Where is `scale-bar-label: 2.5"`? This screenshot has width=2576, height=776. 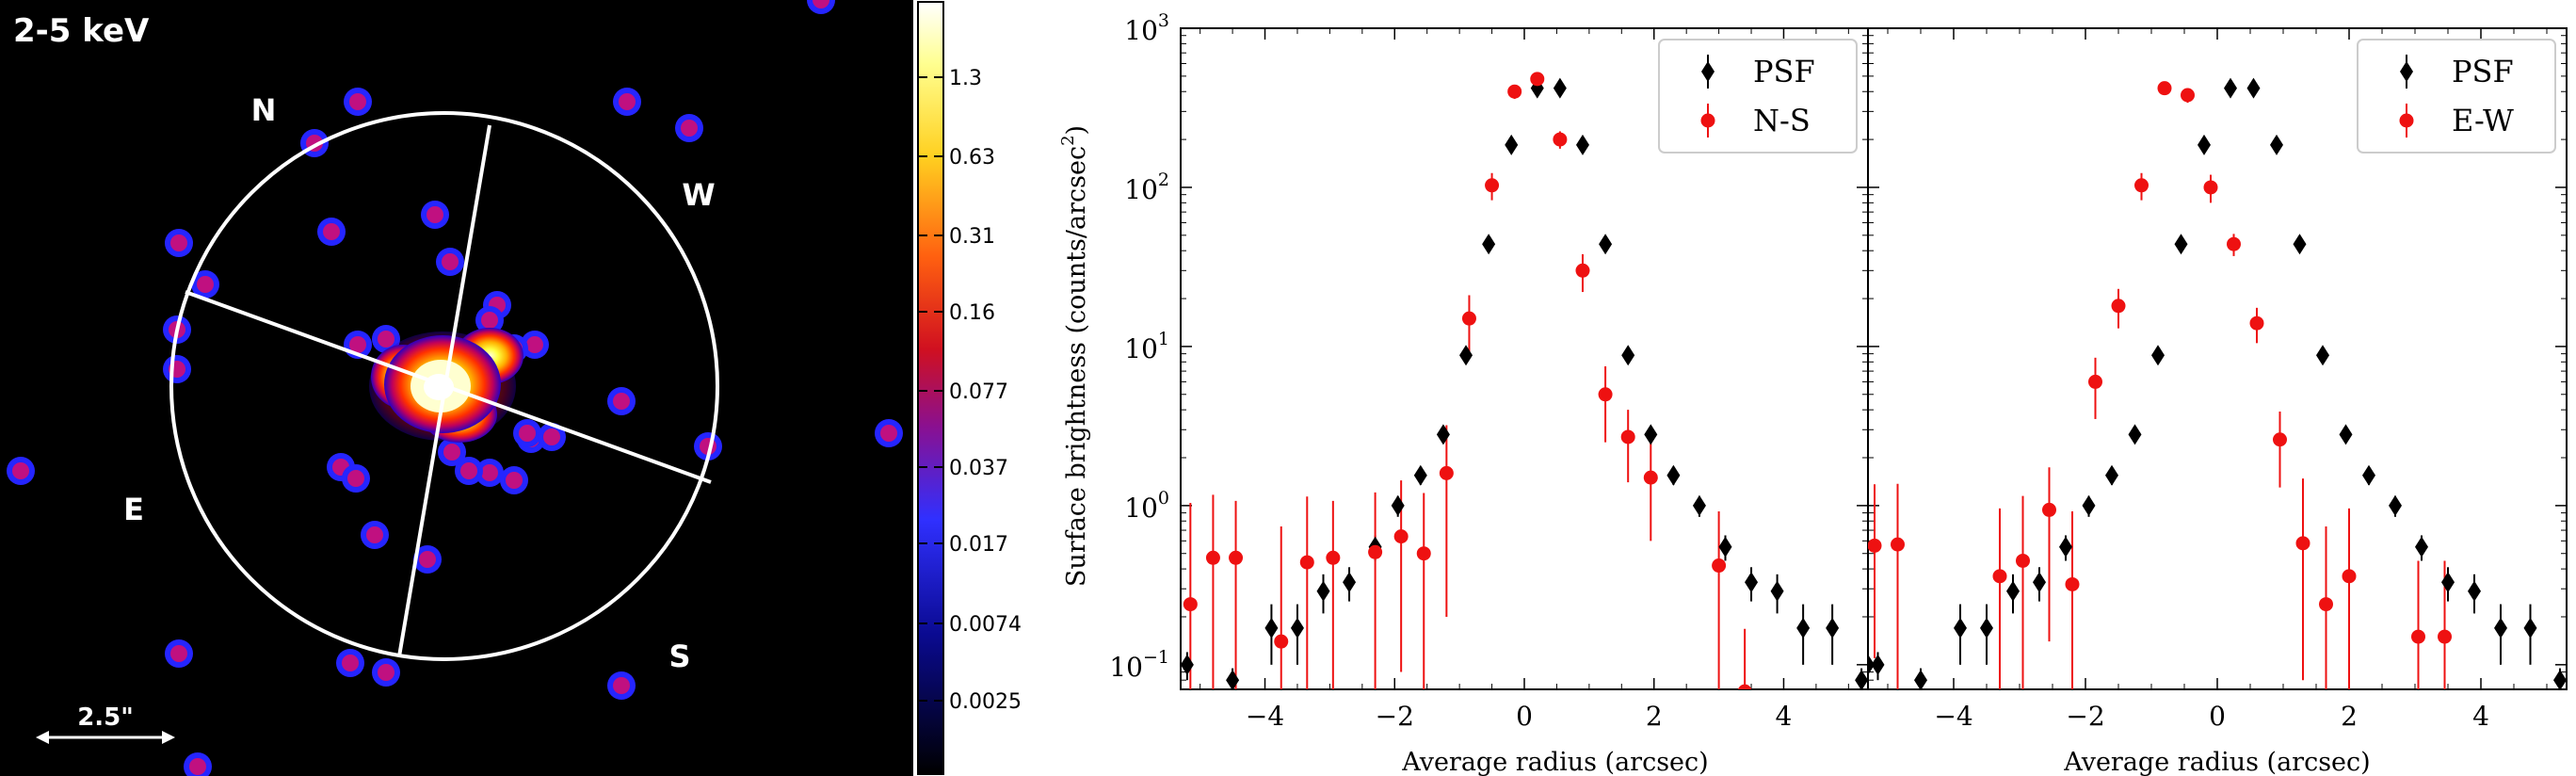
scale-bar-label: 2.5" is located at coordinates (105, 717).